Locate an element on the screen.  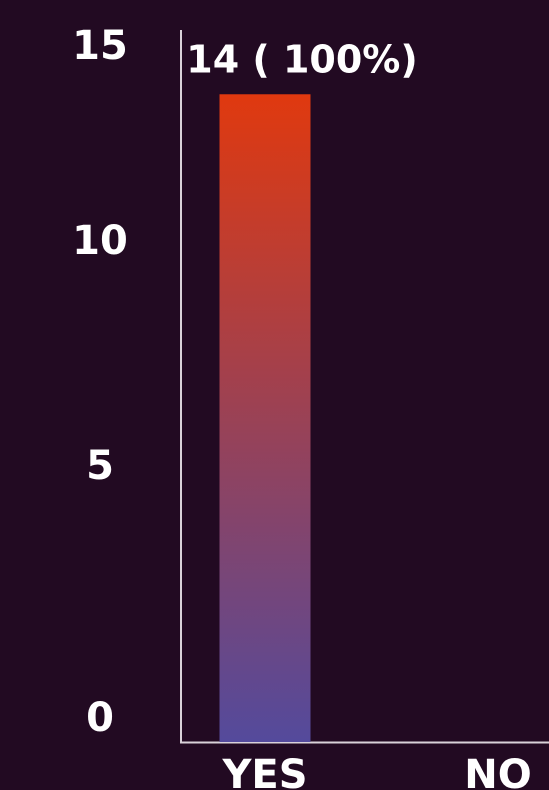
y-tick-label: 15 is located at coordinates (100, 46).